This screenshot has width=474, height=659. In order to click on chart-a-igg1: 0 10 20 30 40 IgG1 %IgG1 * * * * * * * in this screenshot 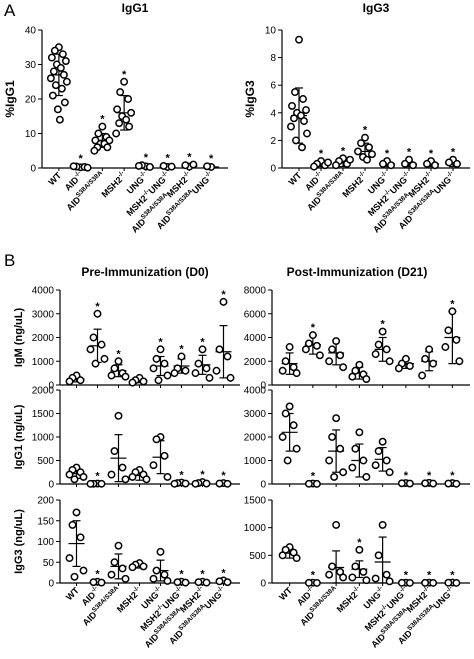, I will do `click(115, 88)`.